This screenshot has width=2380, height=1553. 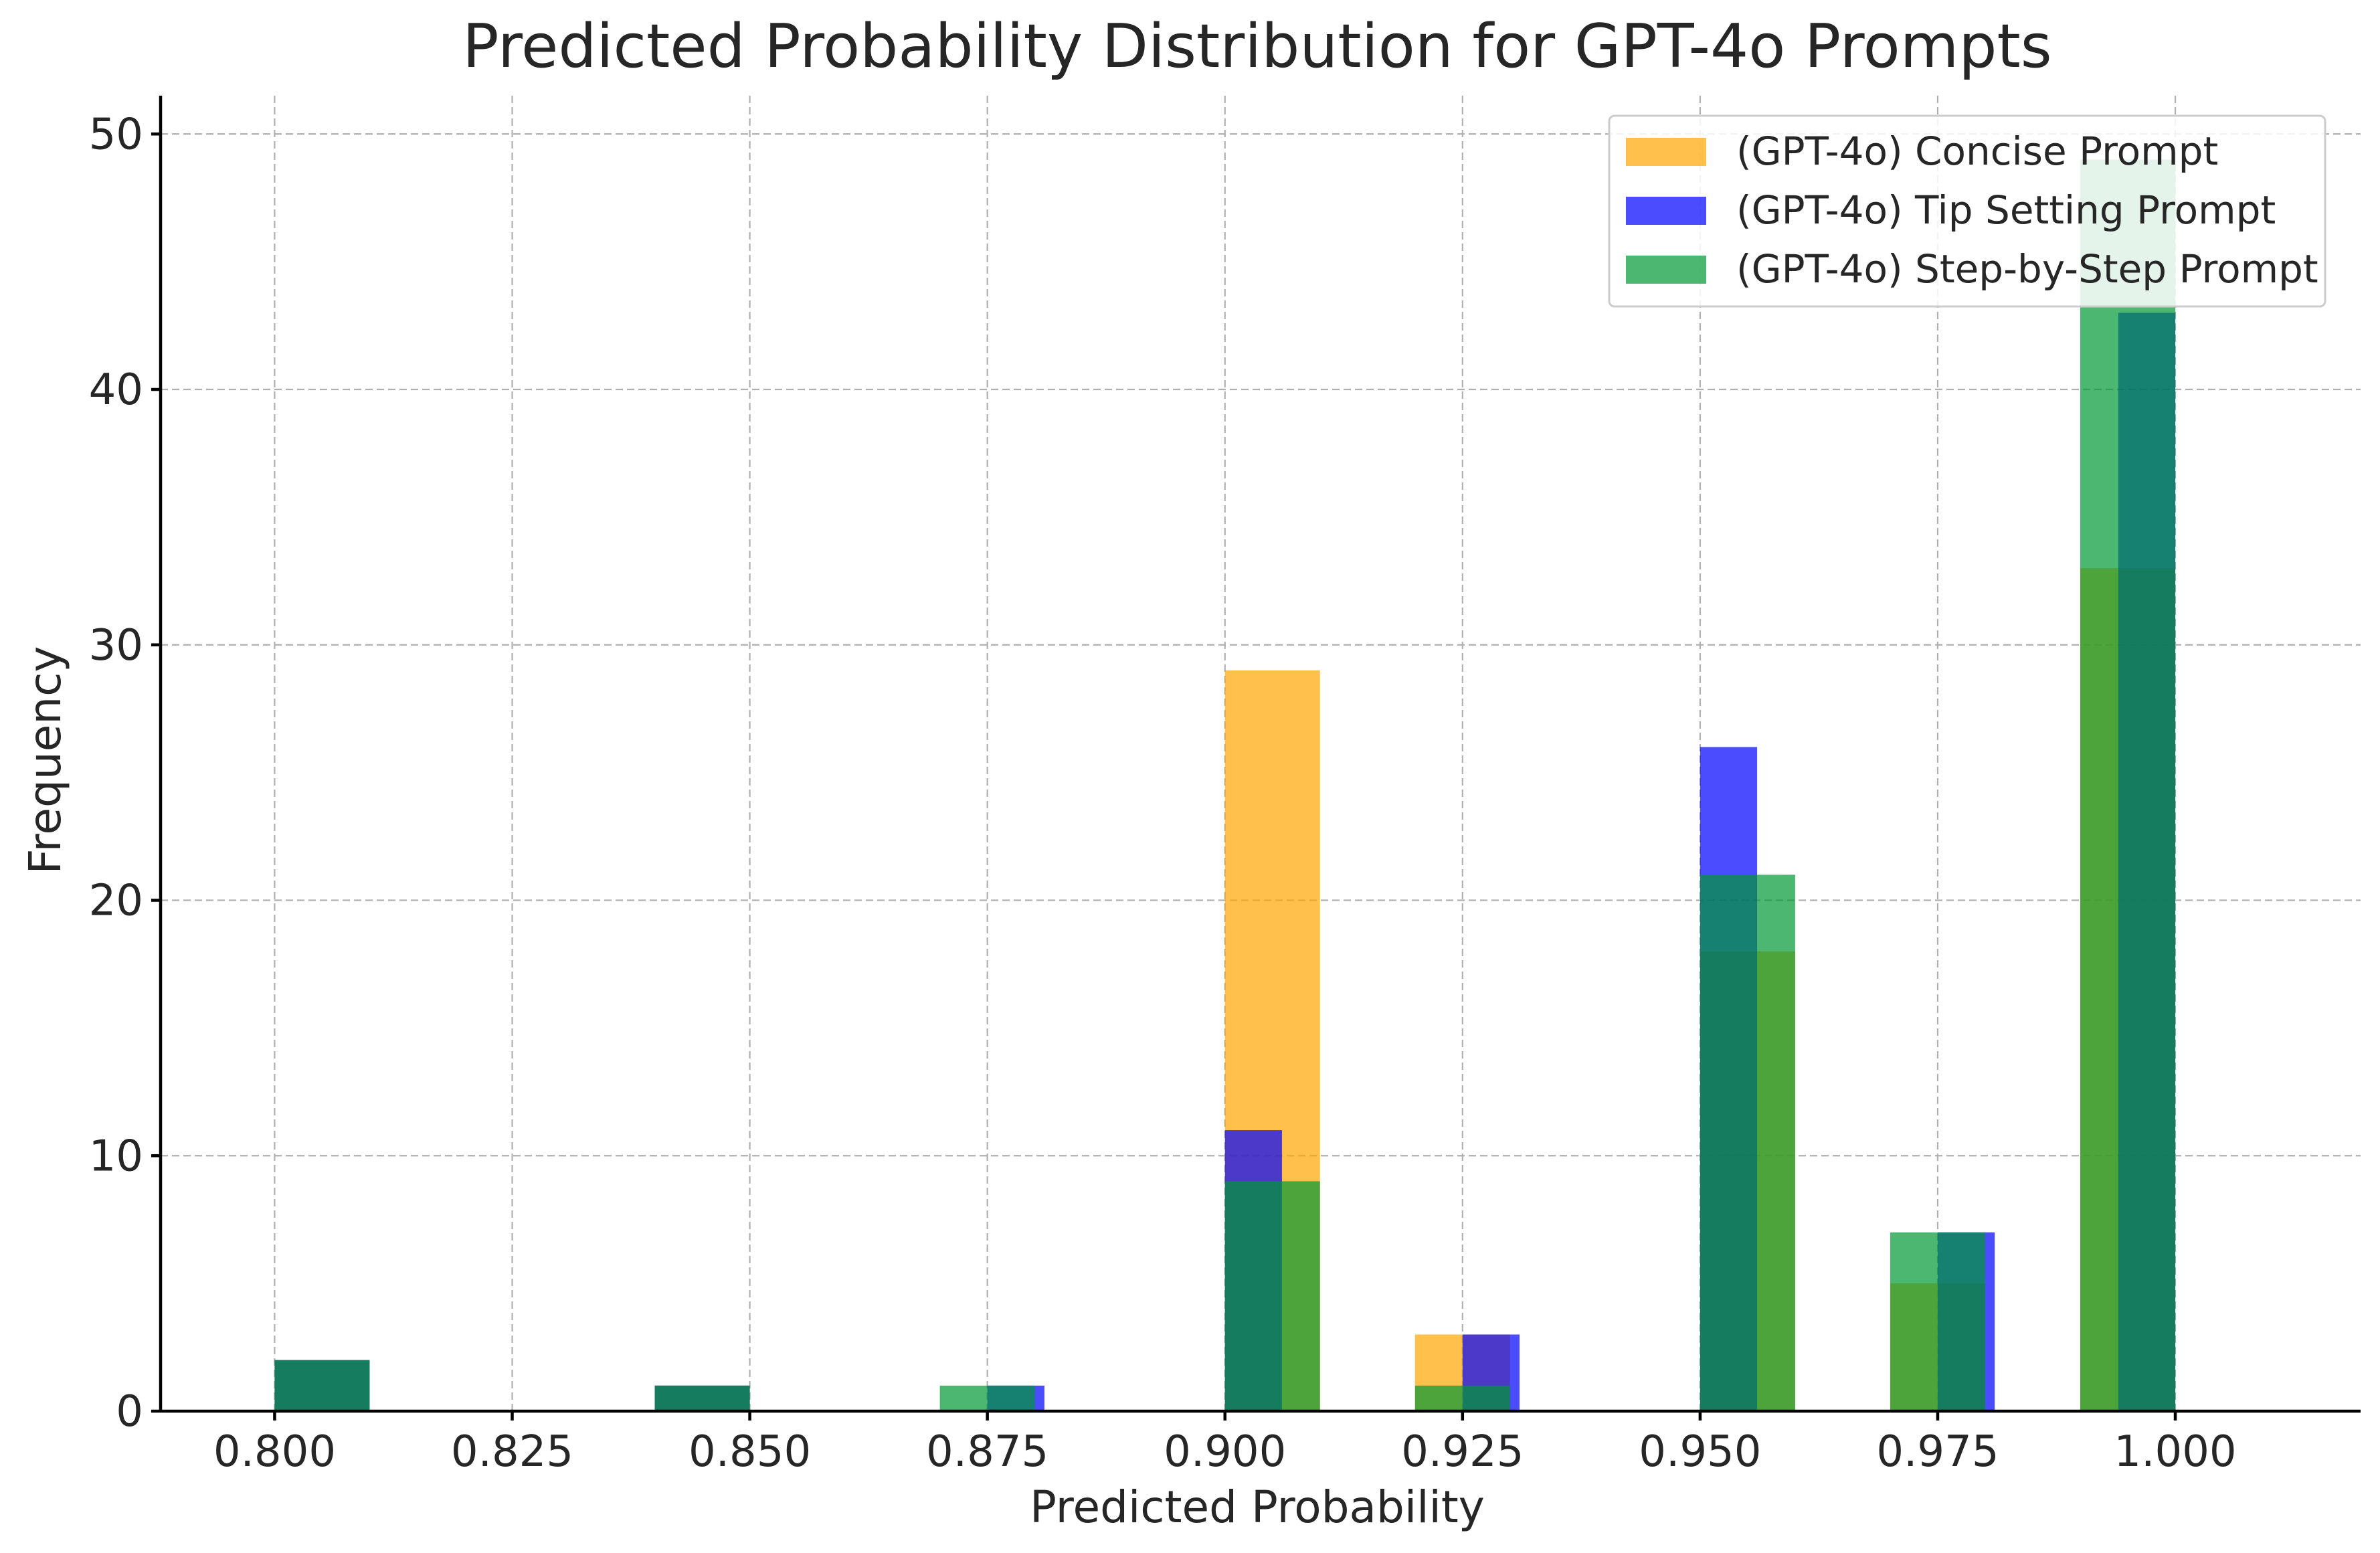 What do you see at coordinates (274, 1452) in the screenshot?
I see `x-tick-label: 0.800` at bounding box center [274, 1452].